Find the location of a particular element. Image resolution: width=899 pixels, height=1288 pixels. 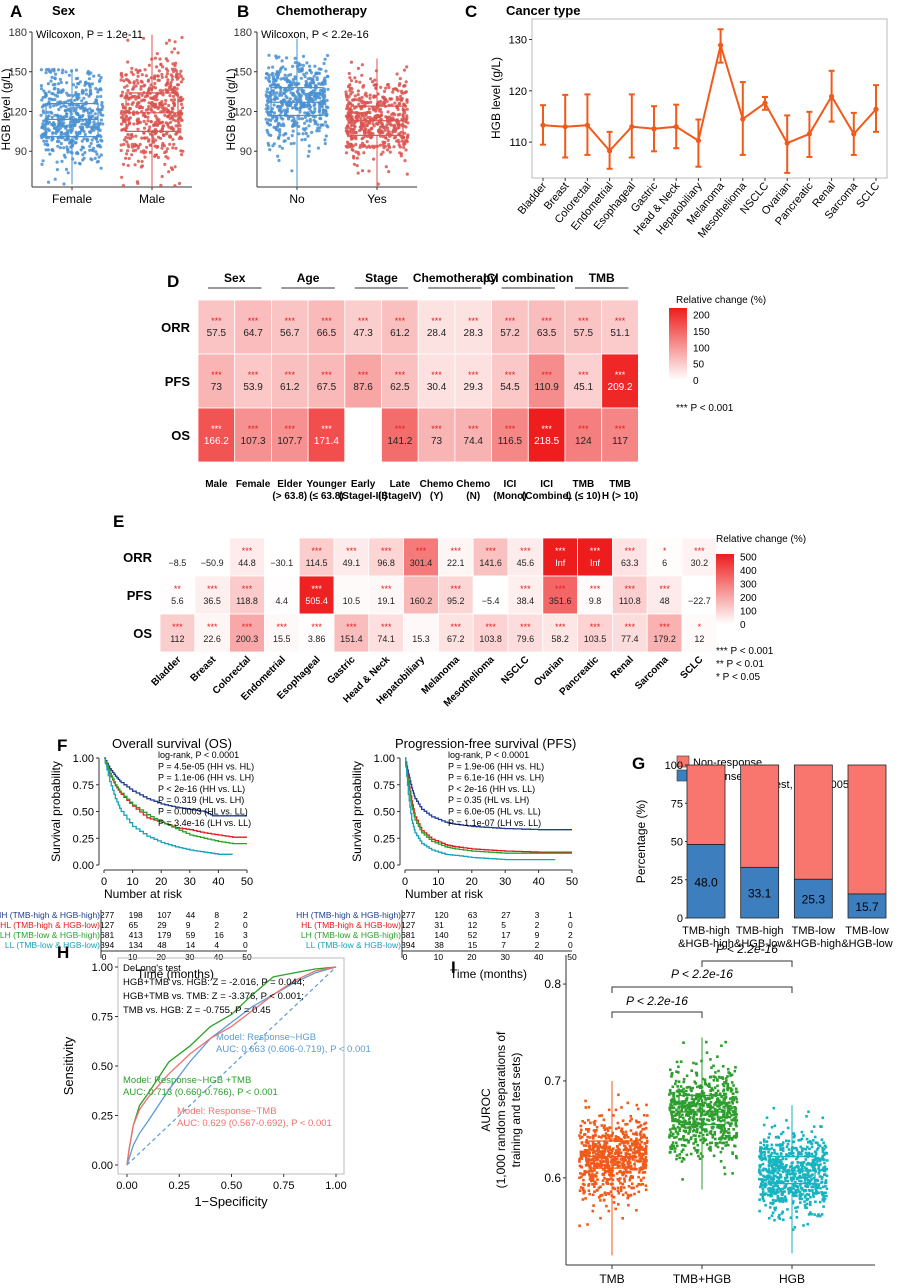

risk-value: 681 is located at coordinates (408, 935).